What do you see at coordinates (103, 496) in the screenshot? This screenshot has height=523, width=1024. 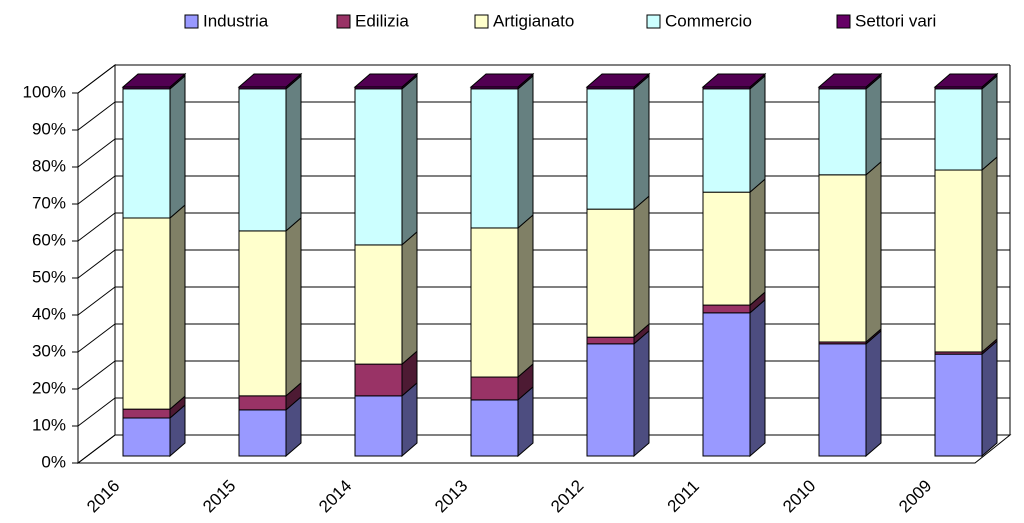 I see `x-tick-label: 2016` at bounding box center [103, 496].